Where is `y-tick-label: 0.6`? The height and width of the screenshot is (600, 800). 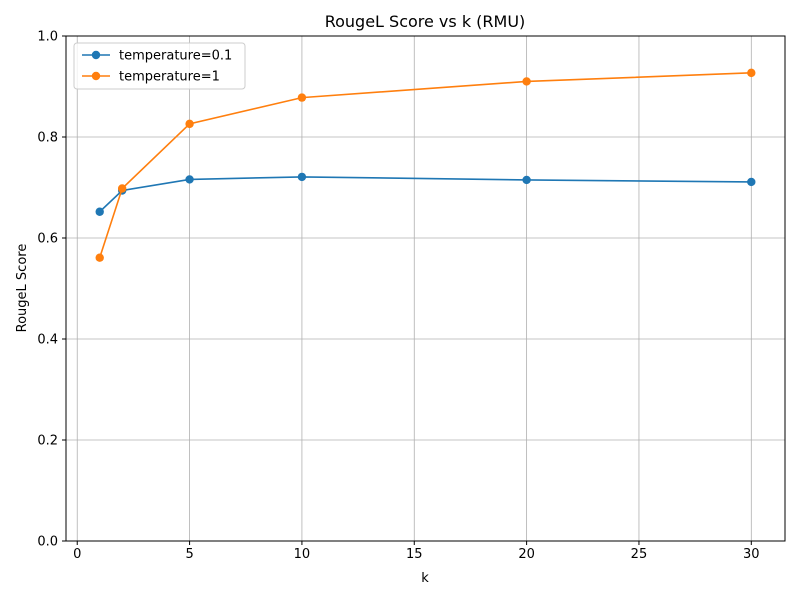 y-tick-label: 0.6 is located at coordinates (47, 239).